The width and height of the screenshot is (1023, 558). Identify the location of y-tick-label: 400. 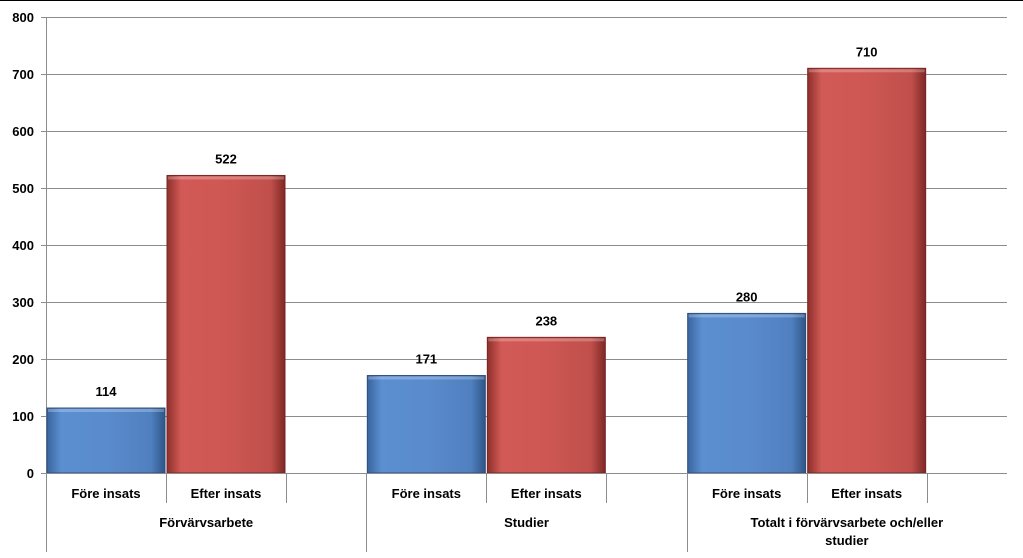
(23, 245).